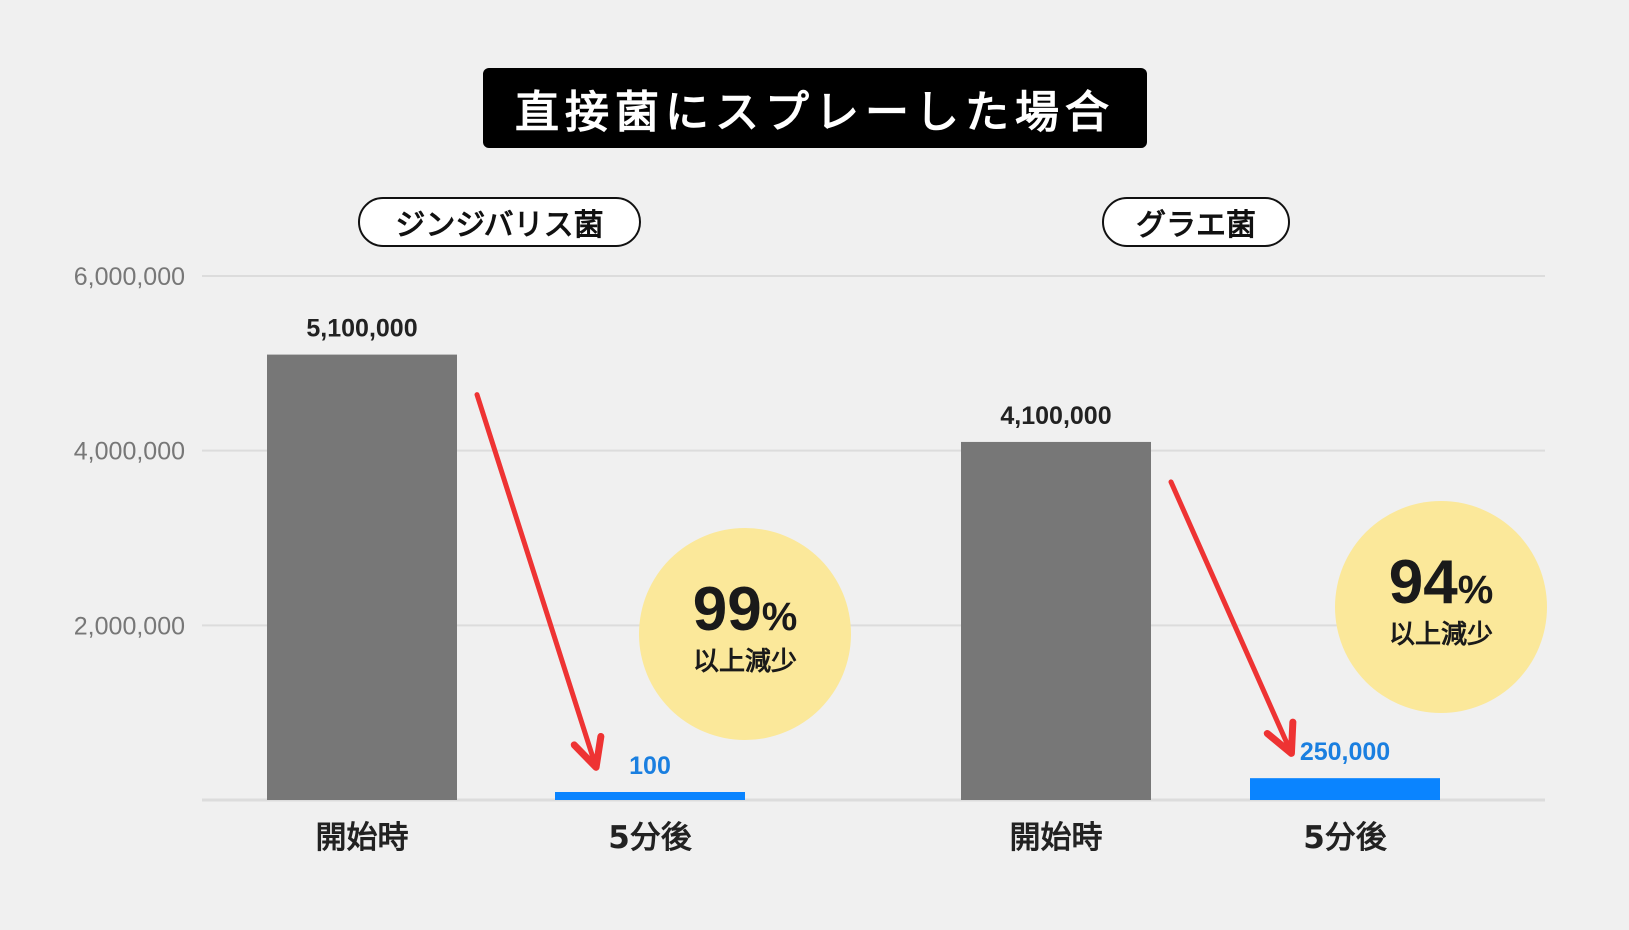 This screenshot has width=1629, height=930. Describe the element at coordinates (815, 112) in the screenshot. I see `chart-title: 直接菌にスプレーした場合` at that location.